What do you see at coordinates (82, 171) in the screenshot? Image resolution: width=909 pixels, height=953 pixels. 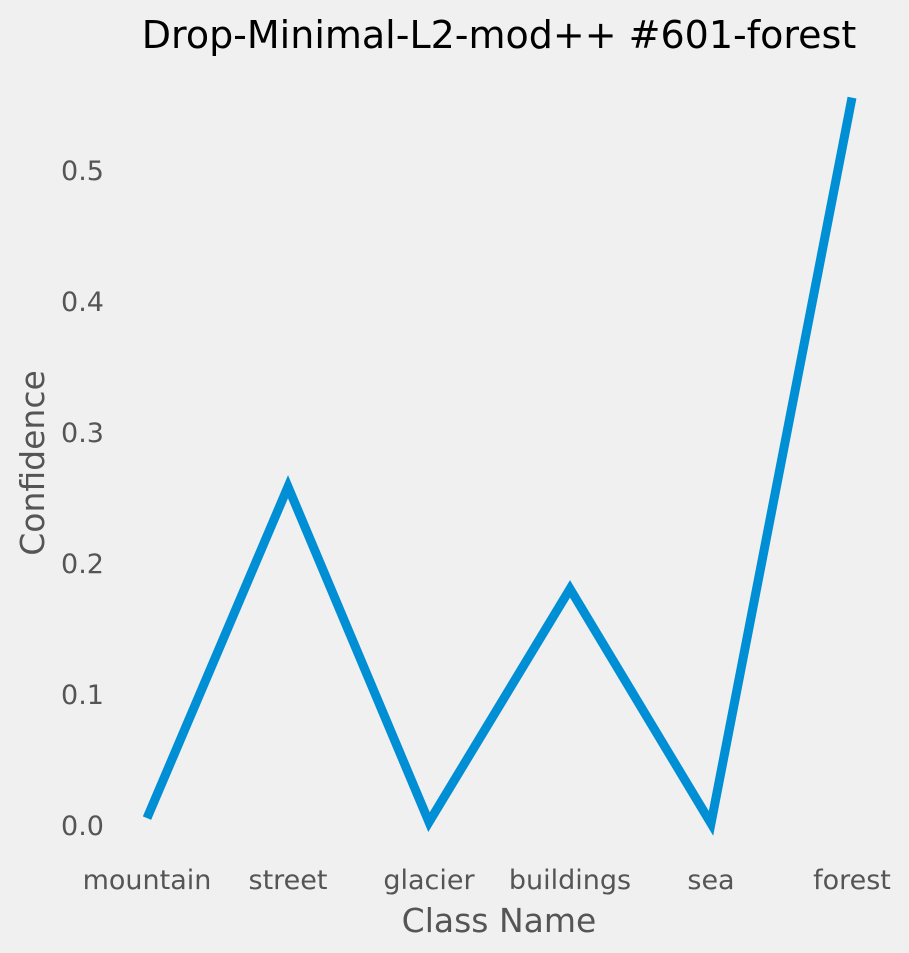 I see `y-tick-label: 0.5` at bounding box center [82, 171].